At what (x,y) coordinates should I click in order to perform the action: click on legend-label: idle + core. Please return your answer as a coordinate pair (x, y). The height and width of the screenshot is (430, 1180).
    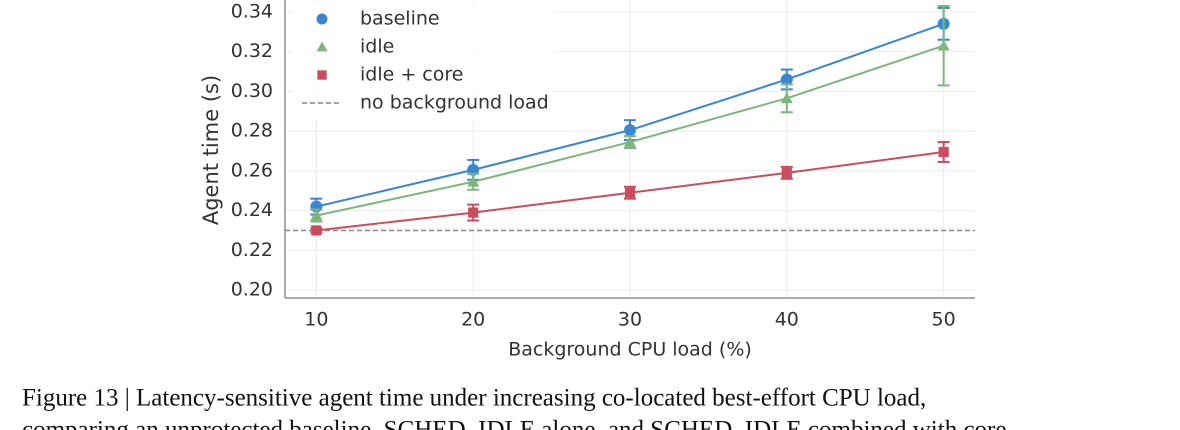
    Looking at the image, I should click on (411, 75).